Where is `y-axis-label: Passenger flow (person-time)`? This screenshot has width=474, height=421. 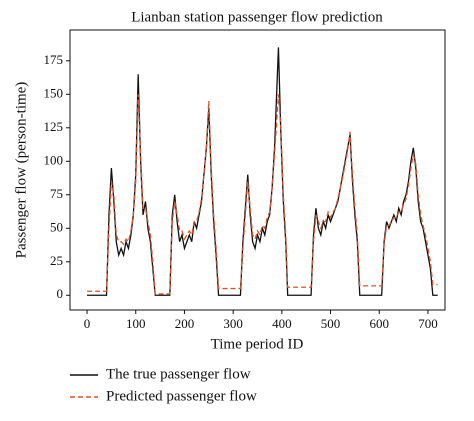
y-axis-label: Passenger flow (person-time) is located at coordinates (21, 170).